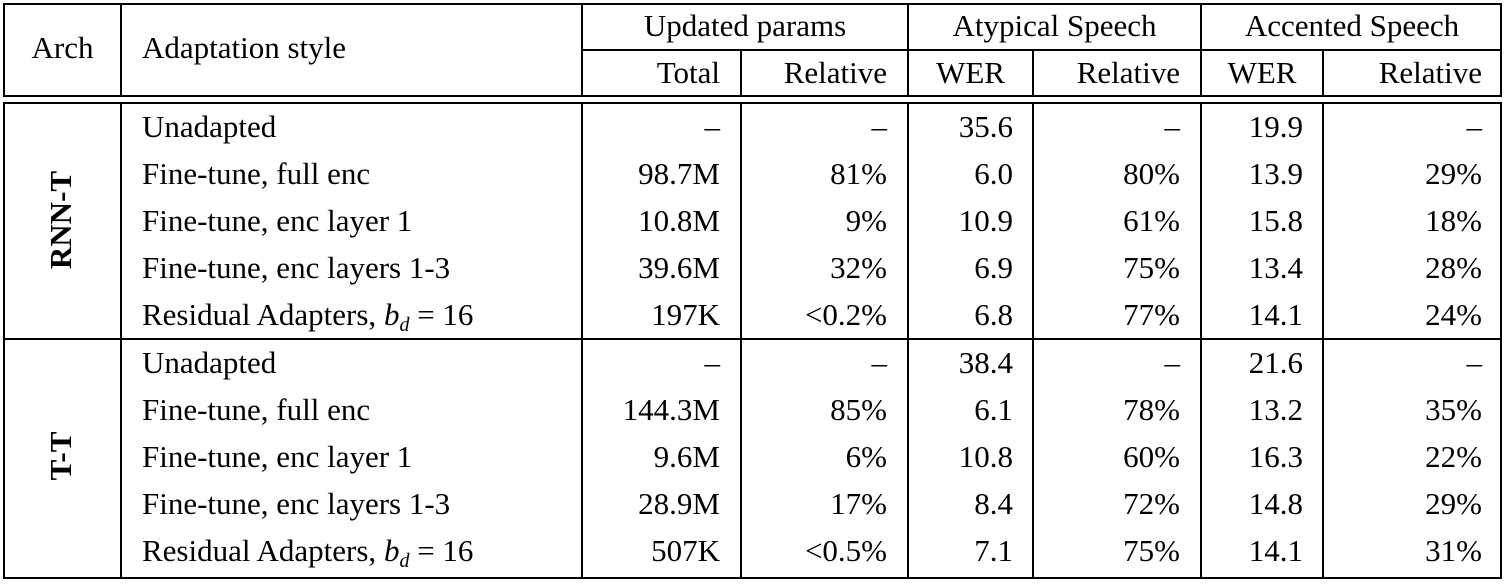 The height and width of the screenshot is (584, 1505). Describe the element at coordinates (1430, 72) in the screenshot. I see `header-accented-relative: Relative` at that location.